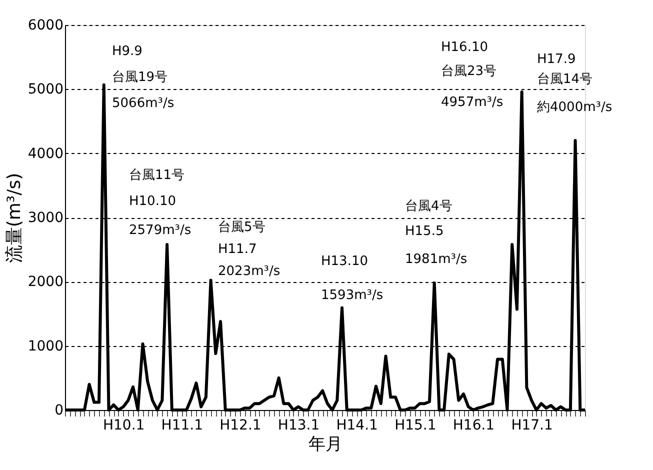 The width and height of the screenshot is (653, 470). What do you see at coordinates (574, 107) in the screenshot?
I see `annotation: 約4000m³/s` at bounding box center [574, 107].